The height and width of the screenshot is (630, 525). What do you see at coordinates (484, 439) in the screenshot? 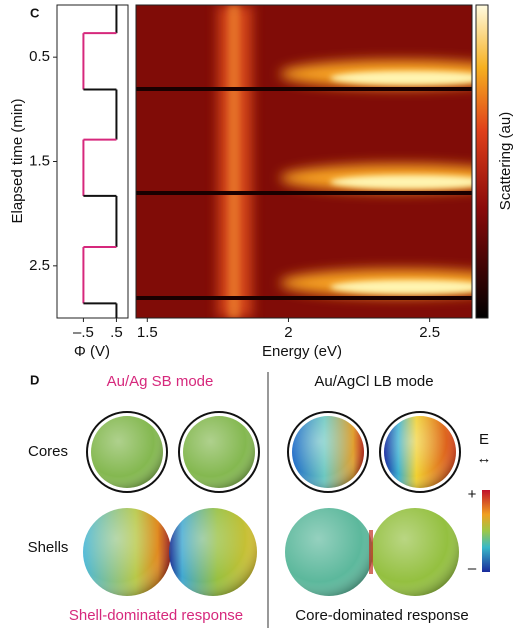
I see `field-label: E` at bounding box center [484, 439].